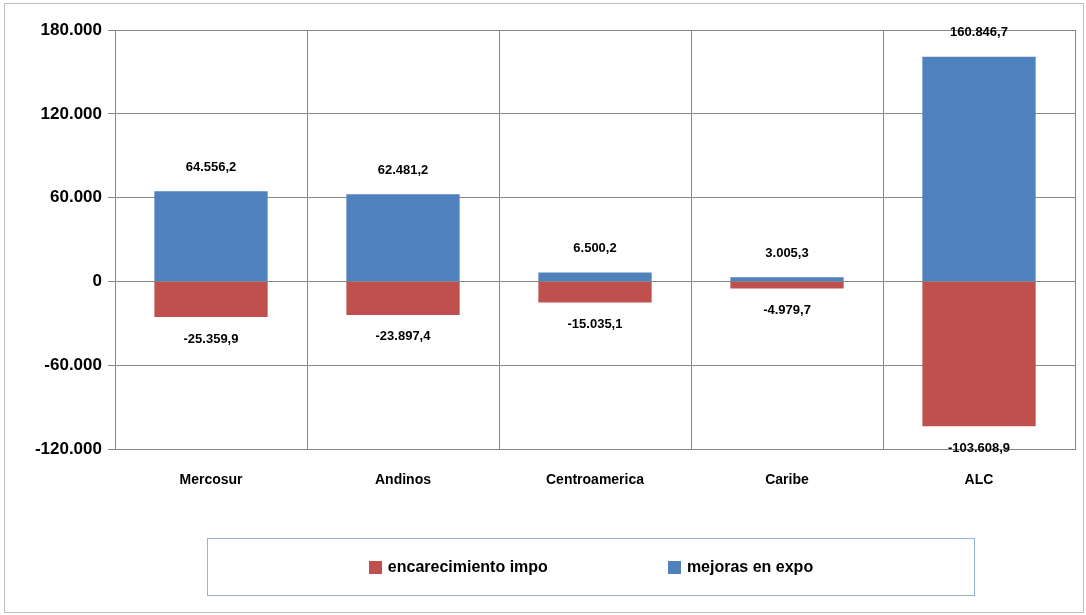  Describe the element at coordinates (68, 448) in the screenshot. I see `y-tick-label: -120.000` at that location.